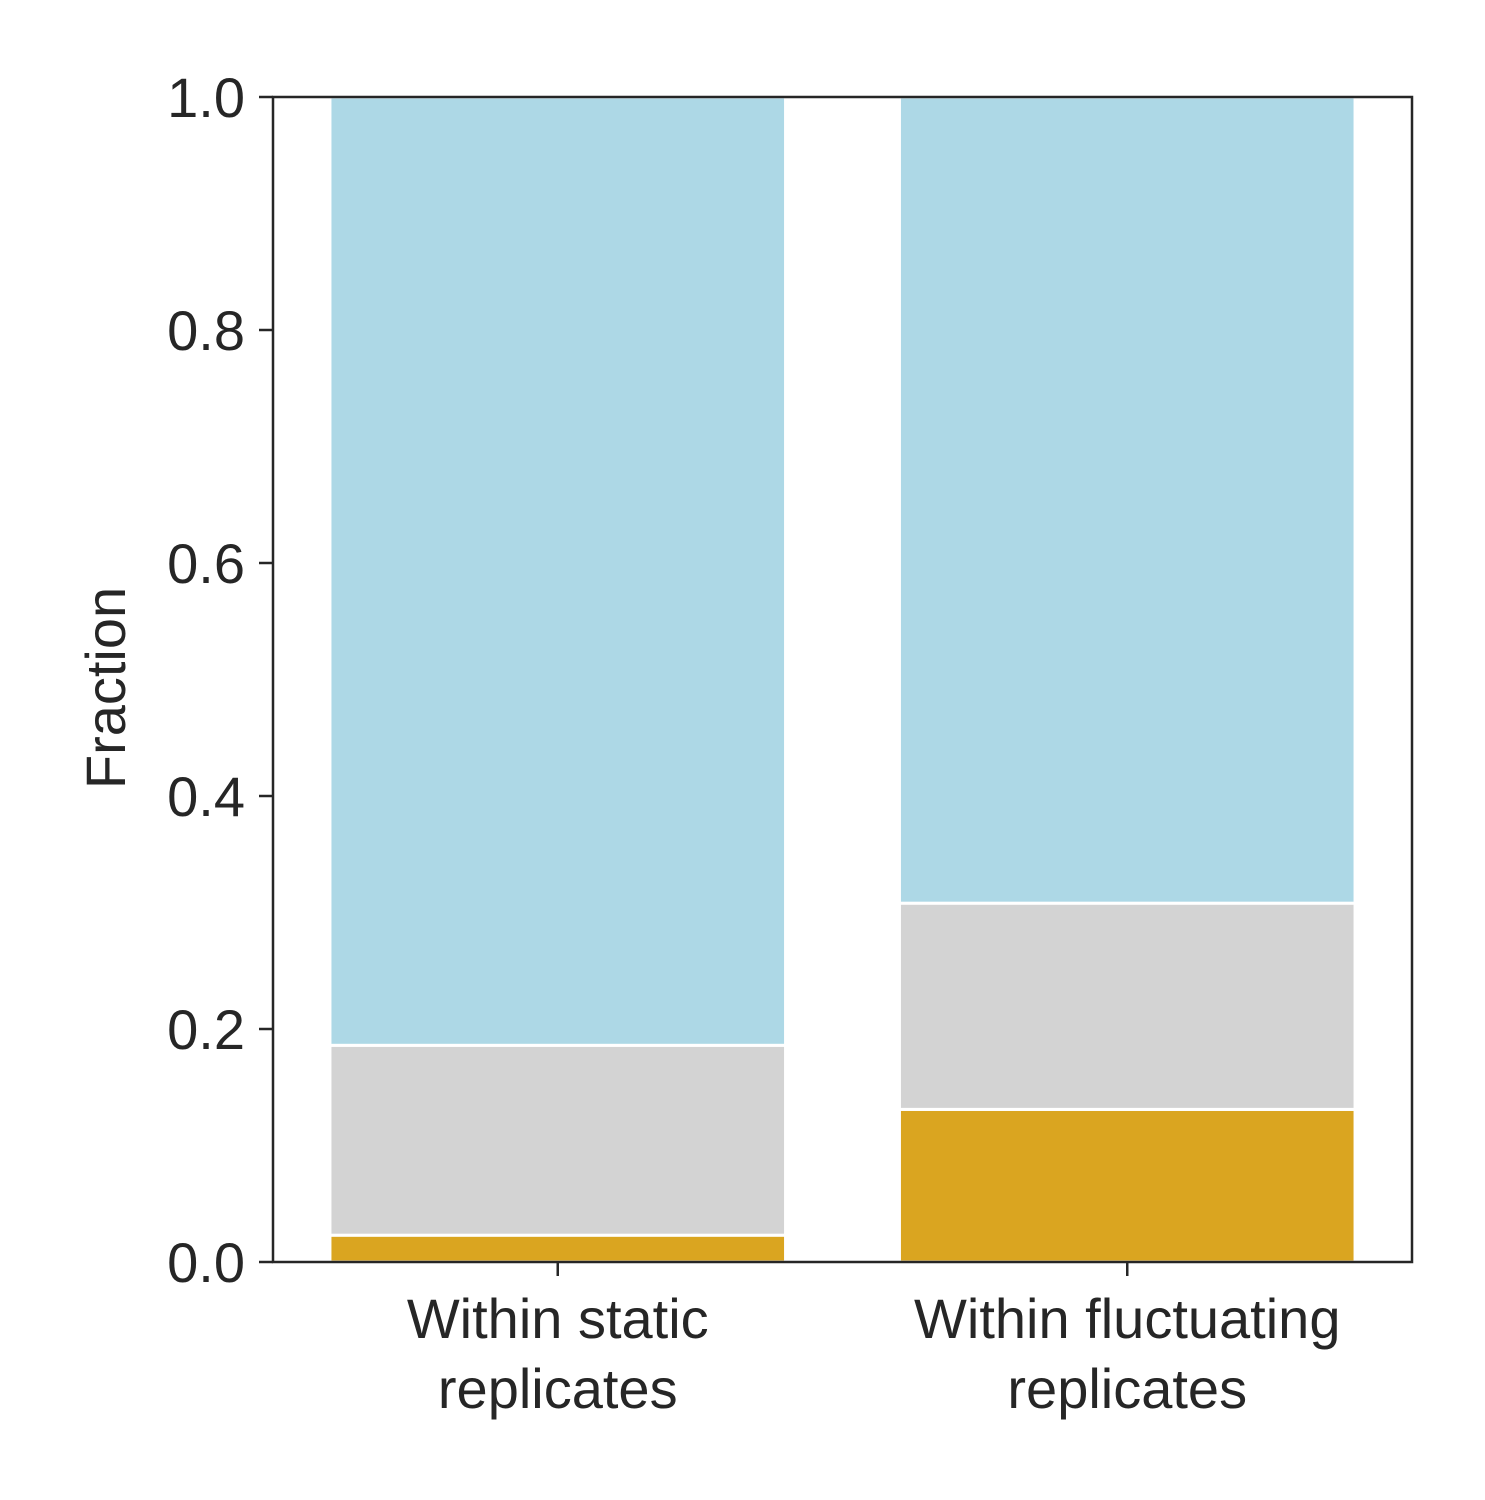  What do you see at coordinates (206, 563) in the screenshot?
I see `y-tick-label: 0.6` at bounding box center [206, 563].